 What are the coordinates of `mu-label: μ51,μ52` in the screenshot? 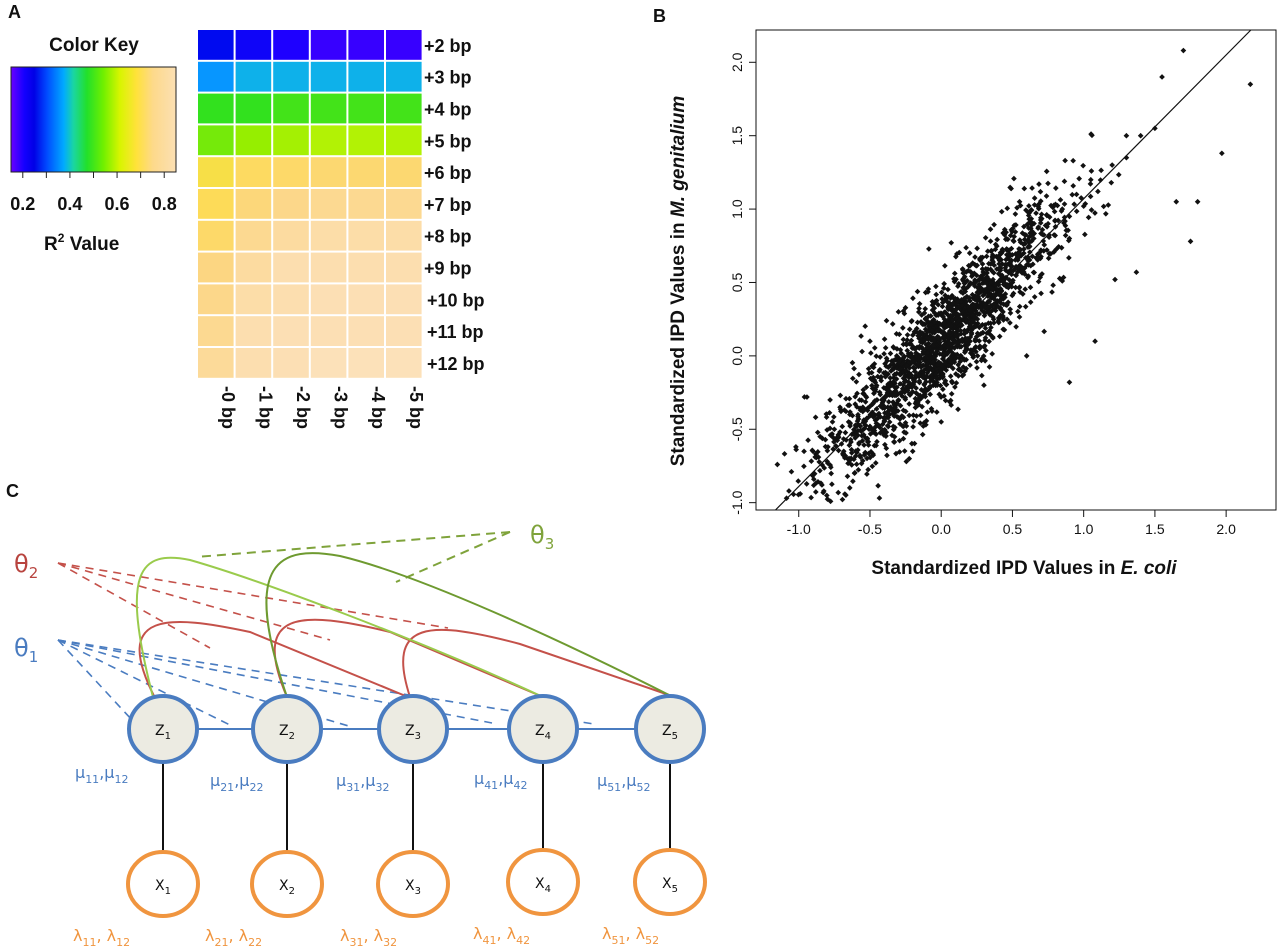 It's located at (623, 782).